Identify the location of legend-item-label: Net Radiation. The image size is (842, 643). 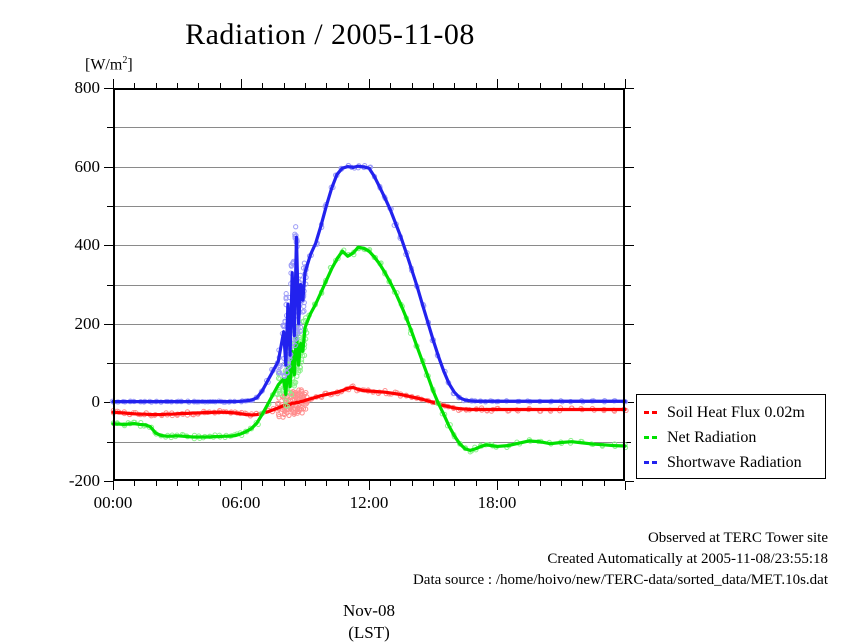
(712, 437).